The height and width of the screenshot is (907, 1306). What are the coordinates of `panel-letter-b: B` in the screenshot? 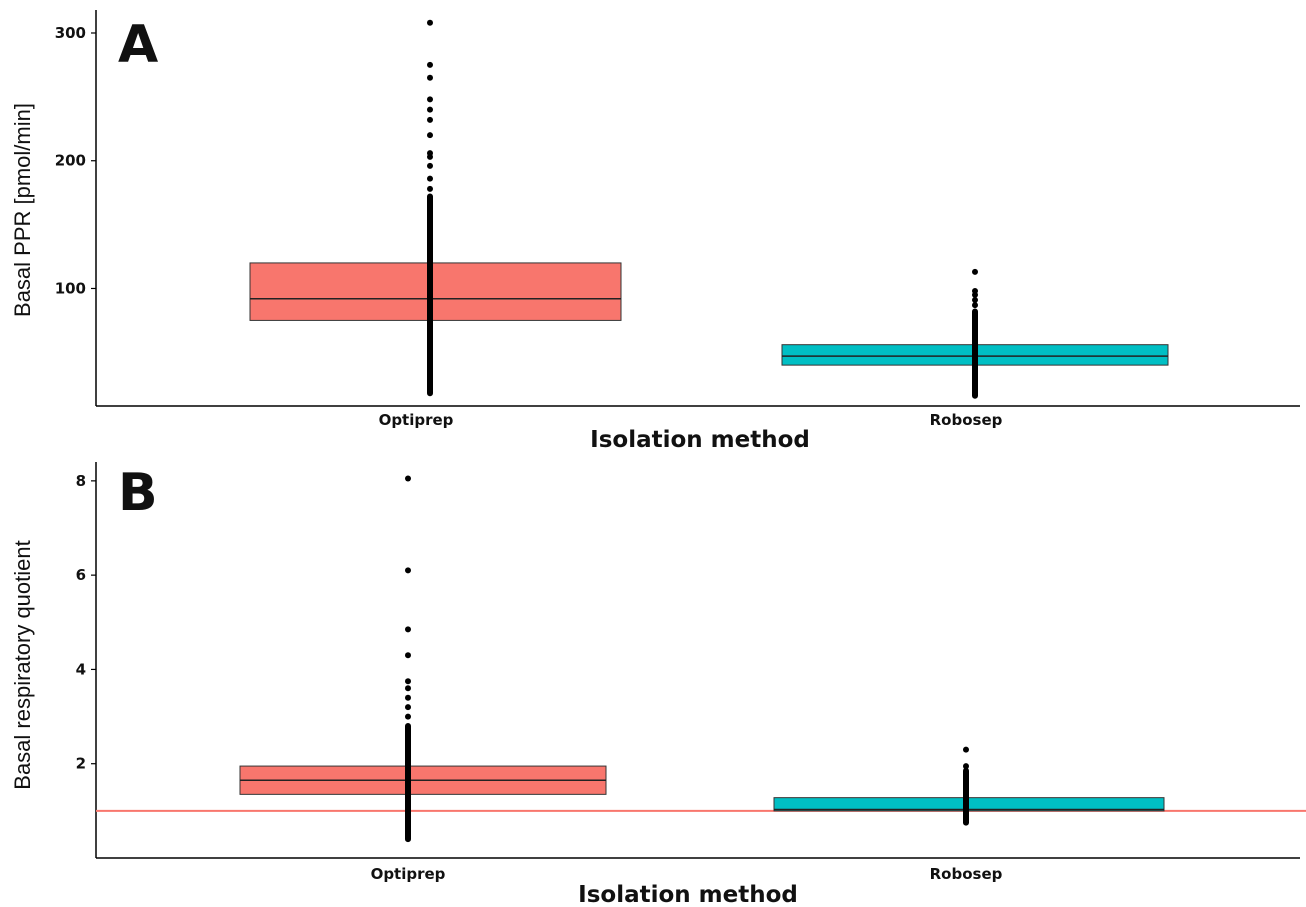 It's located at (138, 493).